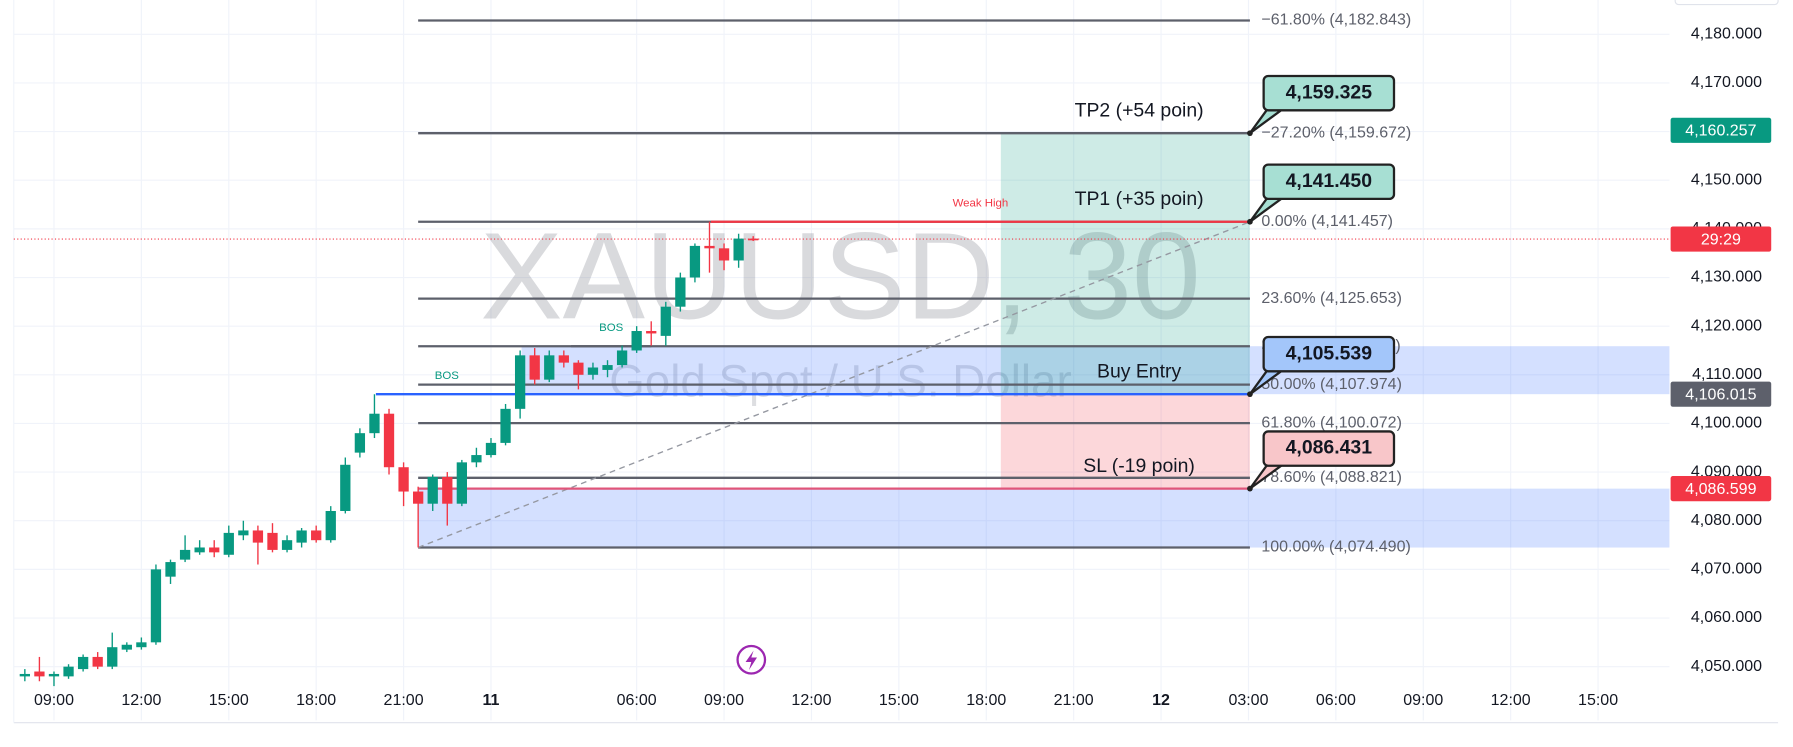 Image resolution: width=1793 pixels, height=747 pixels. What do you see at coordinates (1331, 384) in the screenshot?
I see `fib-label: 50.00% (4,107.974)` at bounding box center [1331, 384].